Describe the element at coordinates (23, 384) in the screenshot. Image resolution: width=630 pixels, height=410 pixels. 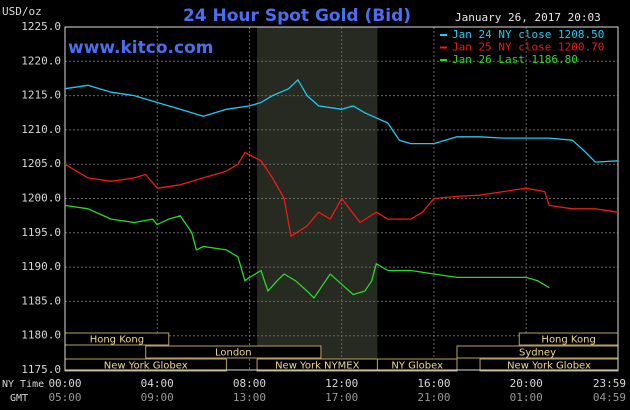
I see `x-axis-label: NY Time` at that location.